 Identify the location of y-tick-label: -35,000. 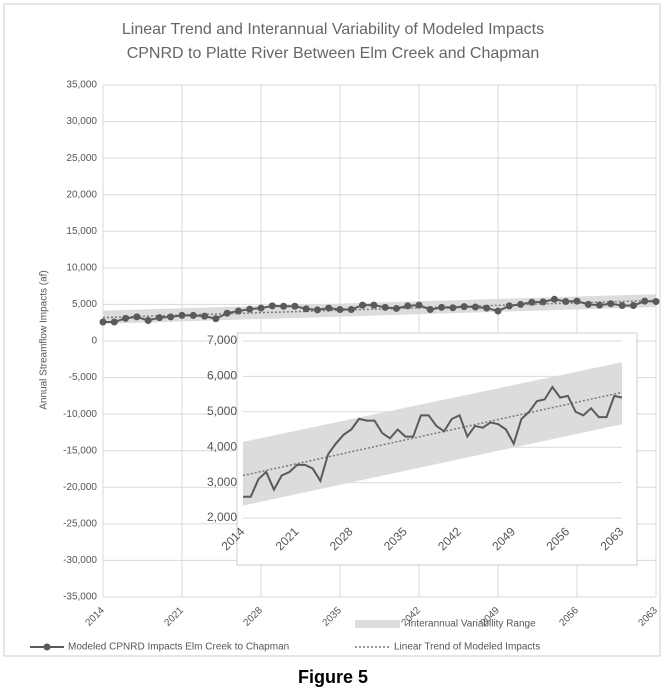
(80, 597).